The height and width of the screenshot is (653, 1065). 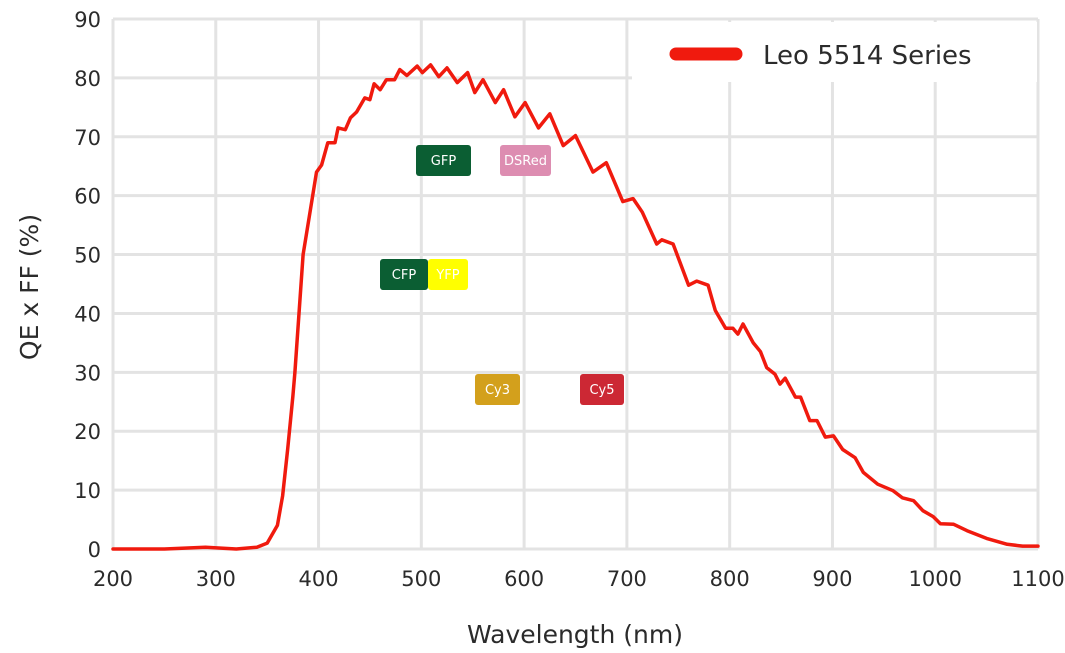 I want to click on x-tick-label: 1000, so click(x=934, y=579).